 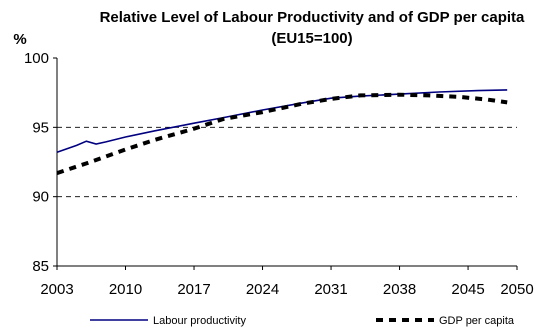 What do you see at coordinates (199, 321) in the screenshot?
I see `legend-labour-productivity-label: Labour productivity` at bounding box center [199, 321].